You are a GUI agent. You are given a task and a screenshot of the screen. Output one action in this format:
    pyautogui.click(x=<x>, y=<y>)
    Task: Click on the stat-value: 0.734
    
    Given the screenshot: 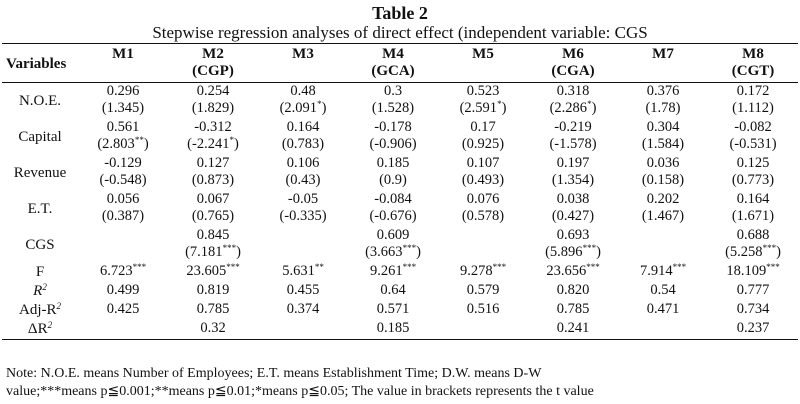 What is the action you would take?
    pyautogui.click(x=753, y=309)
    